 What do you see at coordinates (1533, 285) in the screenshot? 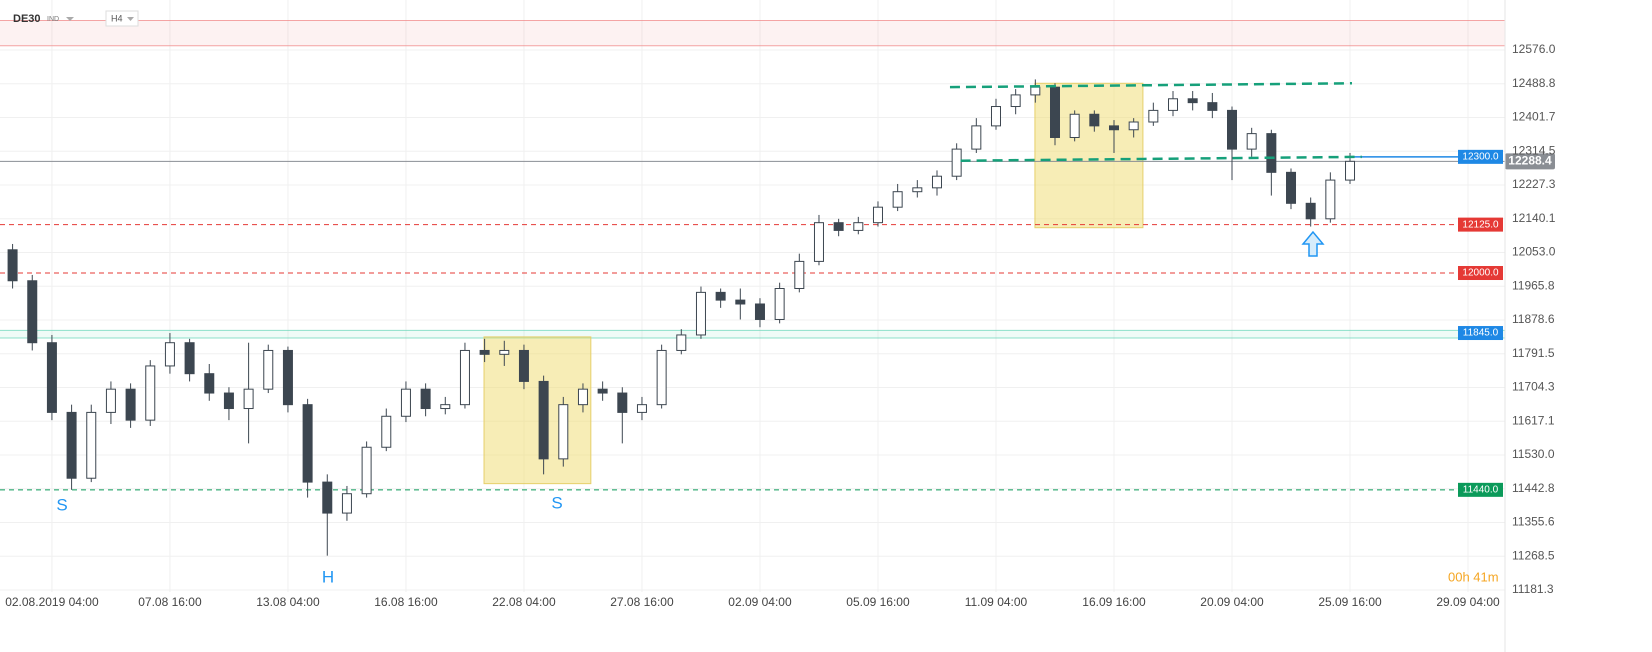
I see `y-tick-label: 11965.8` at bounding box center [1533, 285].